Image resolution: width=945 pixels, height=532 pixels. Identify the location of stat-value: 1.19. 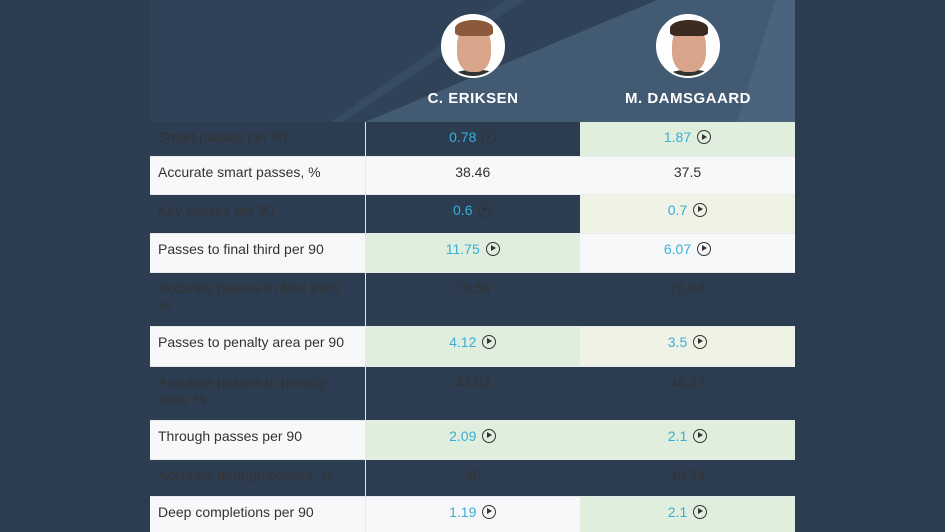
(463, 511).